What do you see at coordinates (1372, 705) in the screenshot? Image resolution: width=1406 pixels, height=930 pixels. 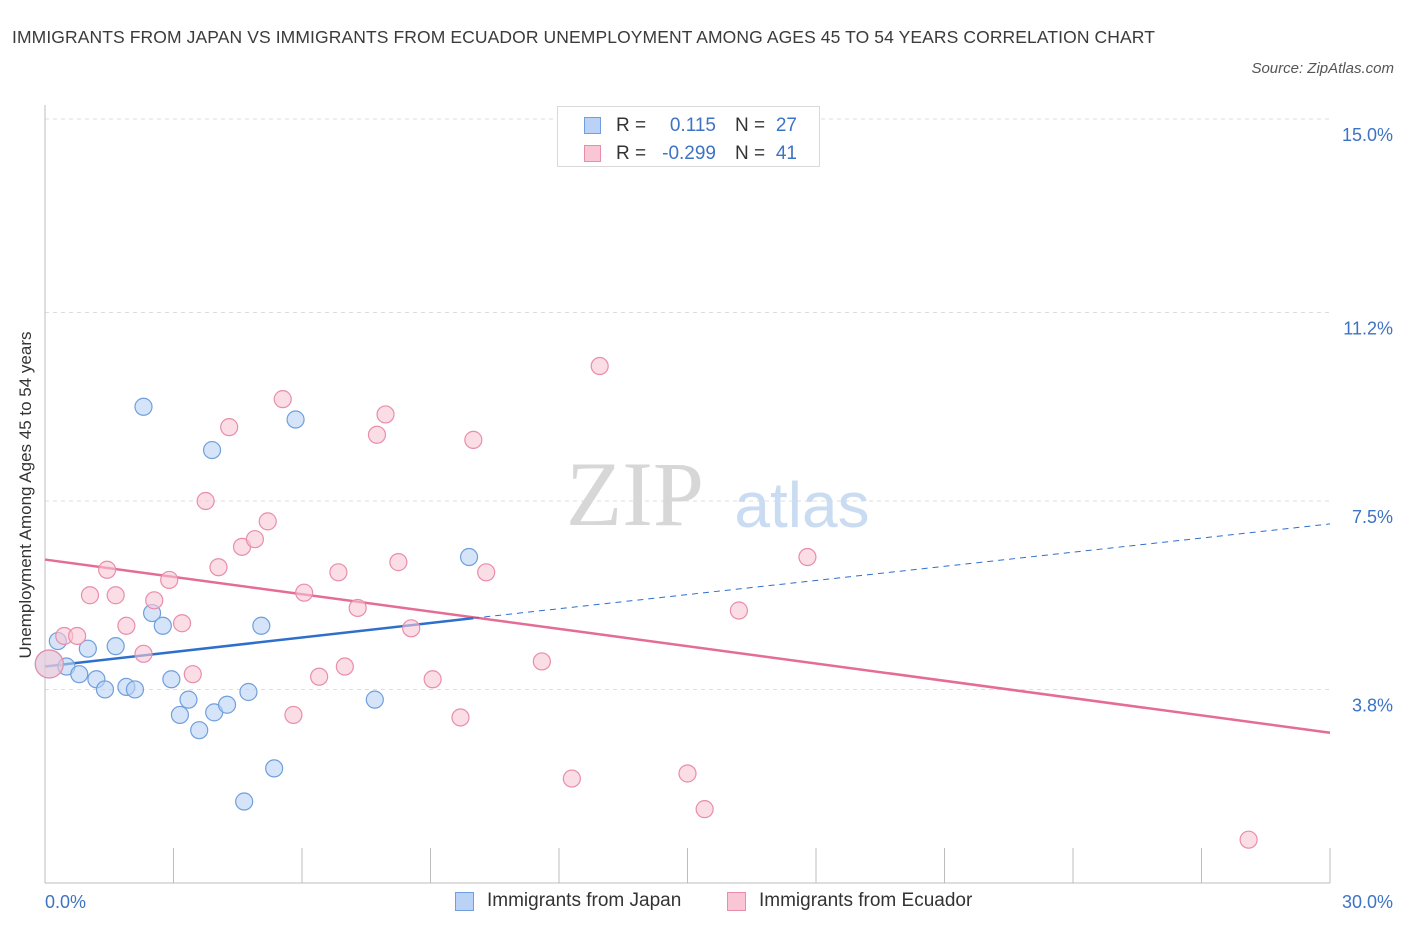 I see `y-tick-label: 3.8%` at bounding box center [1372, 705].